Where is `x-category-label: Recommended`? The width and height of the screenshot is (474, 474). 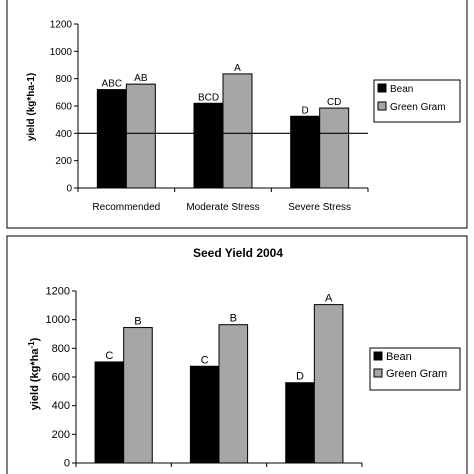 x-category-label: Recommended is located at coordinates (126, 207).